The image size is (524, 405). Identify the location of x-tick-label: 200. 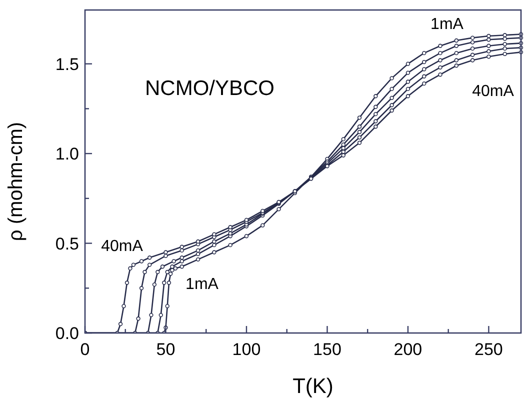
(408, 349).